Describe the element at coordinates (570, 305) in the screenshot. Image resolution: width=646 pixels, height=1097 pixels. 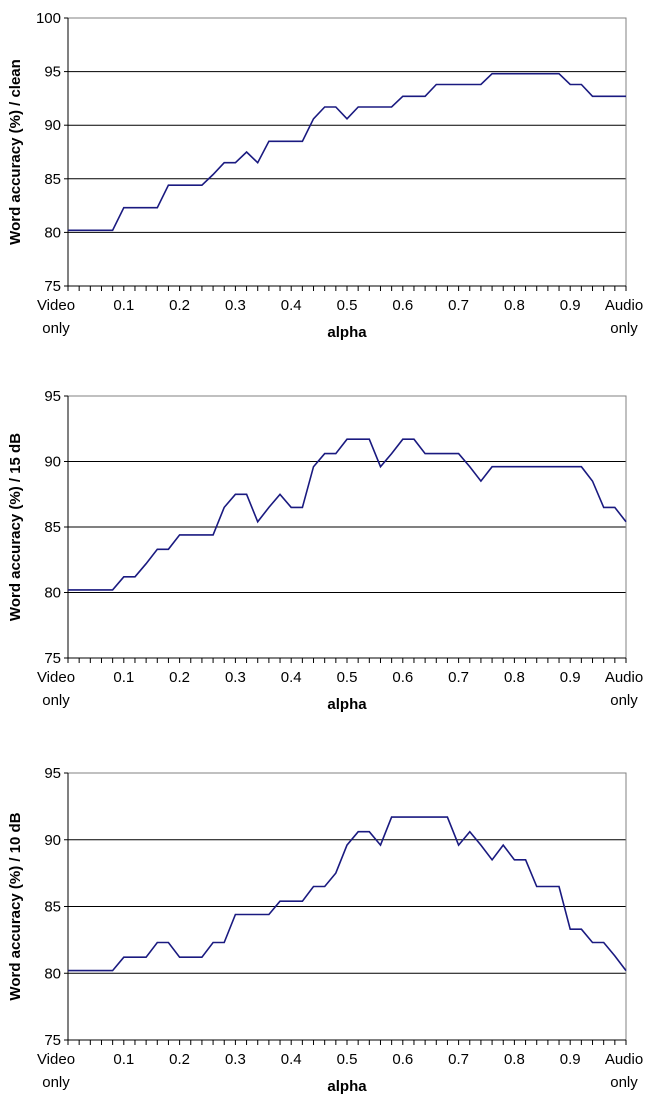
I see `chart-clean-x-tick-label: 0.9` at that location.